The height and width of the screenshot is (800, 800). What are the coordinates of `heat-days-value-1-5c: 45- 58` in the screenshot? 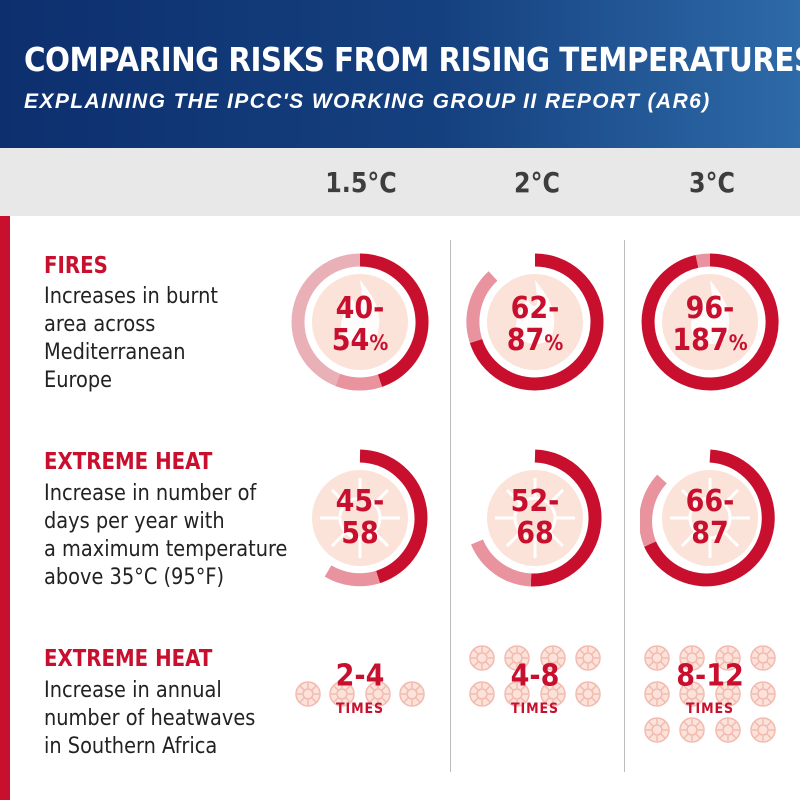 It's located at (360, 518).